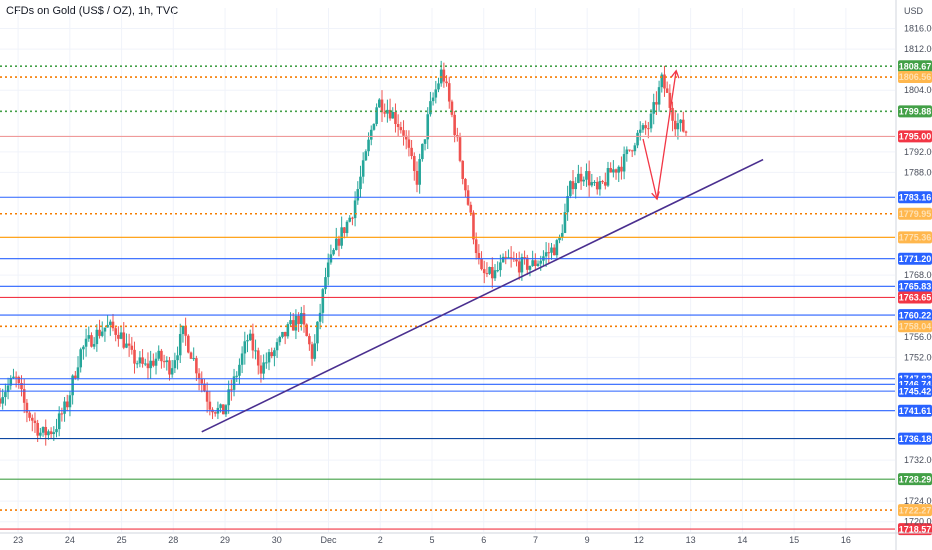  I want to click on arrow-head, so click(675, 74).